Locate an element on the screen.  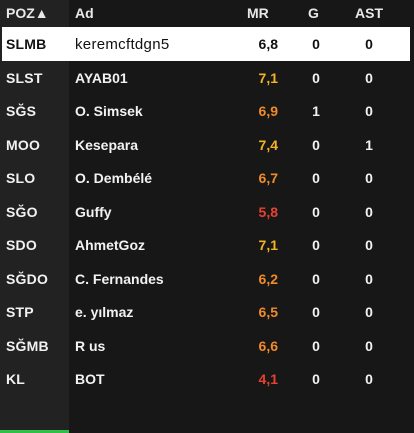
player-name: keremcftdgn5 is located at coordinates (122, 44).